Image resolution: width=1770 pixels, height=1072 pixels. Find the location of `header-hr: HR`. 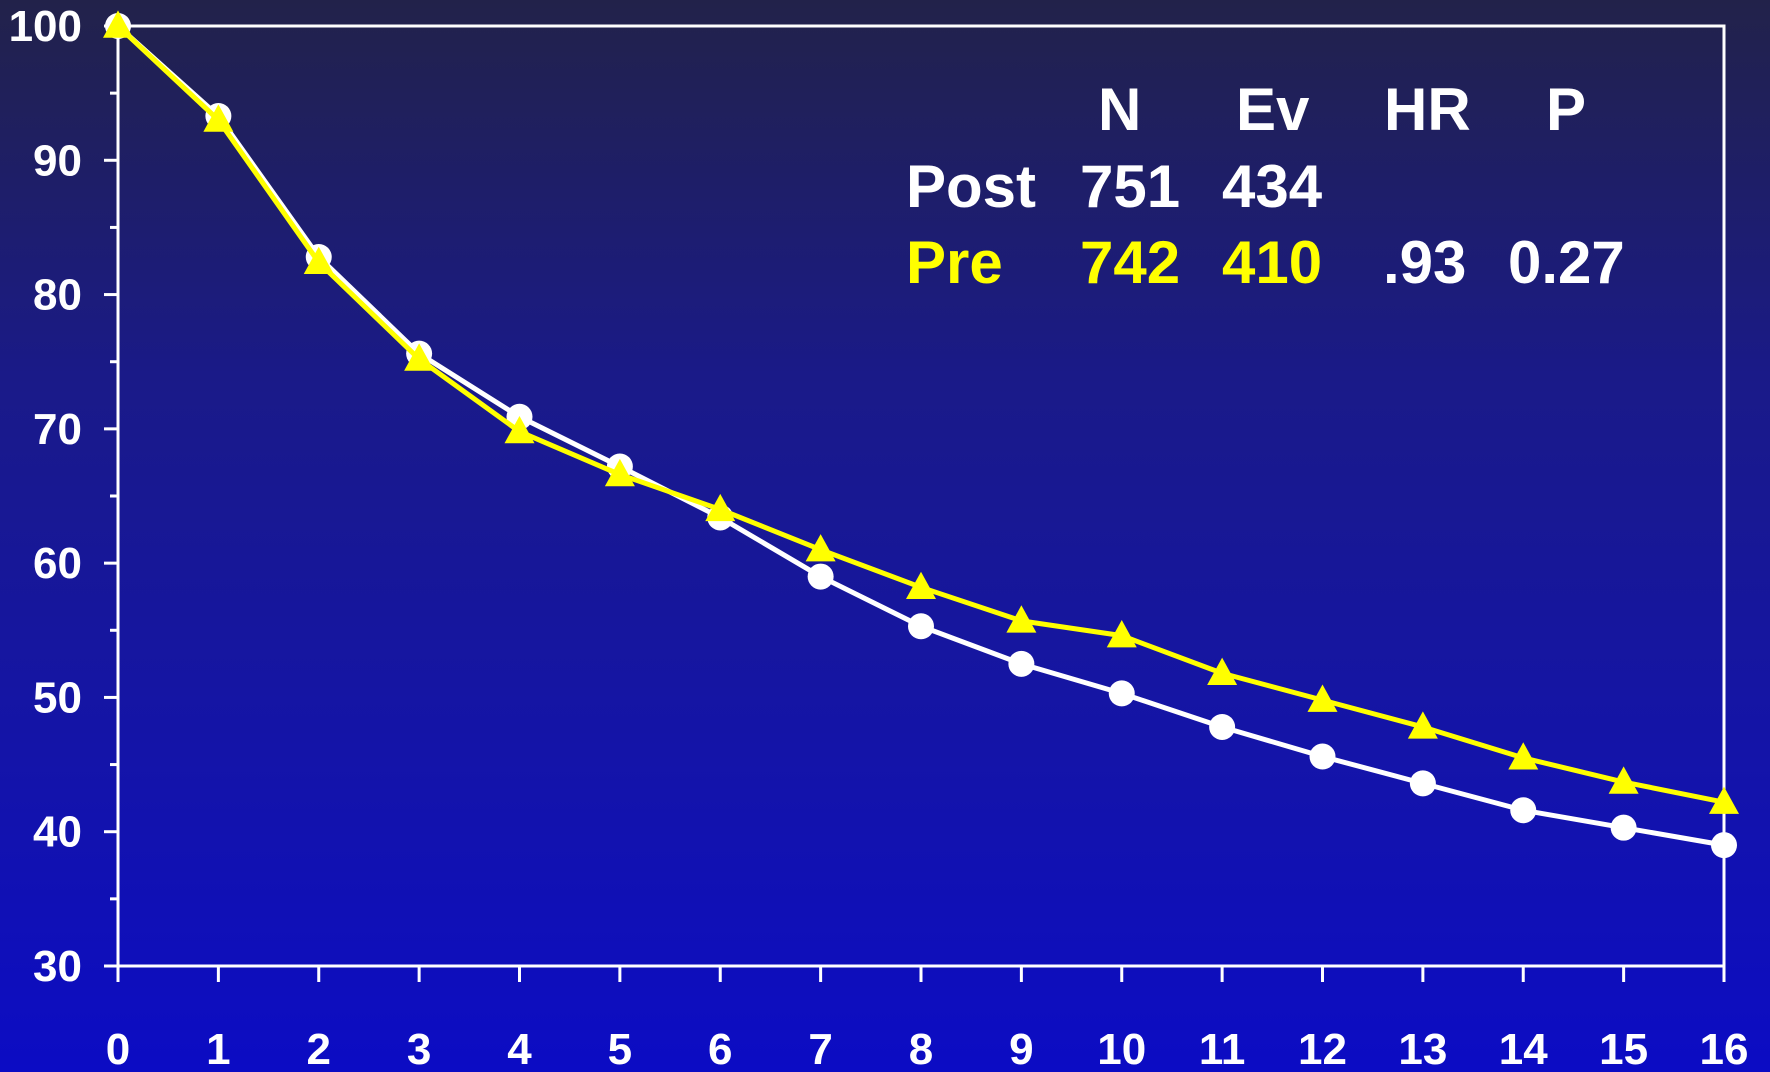

header-hr: HR is located at coordinates (1427, 109).